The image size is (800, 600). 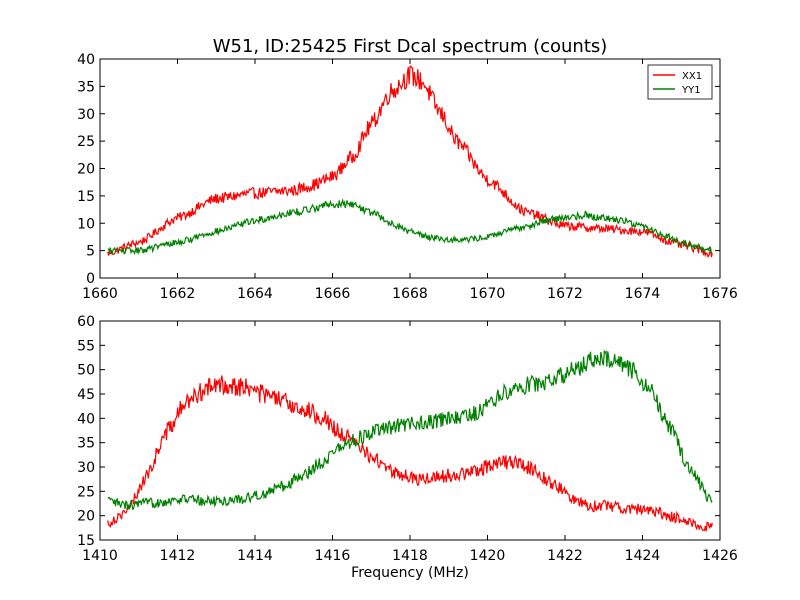 I want to click on x-tick-label: 1666, so click(x=333, y=294).